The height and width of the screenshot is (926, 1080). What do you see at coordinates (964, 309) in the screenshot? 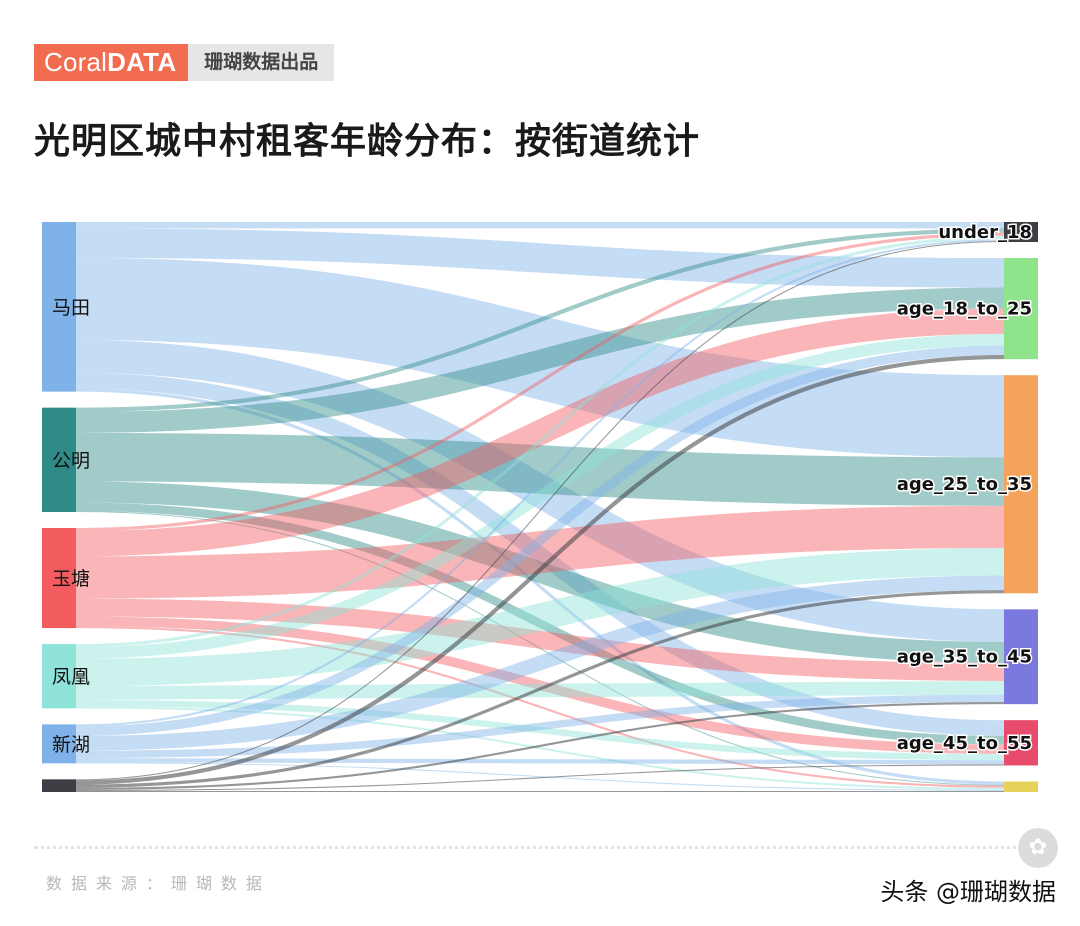
I see `target-label: age_18_to_25` at bounding box center [964, 309].